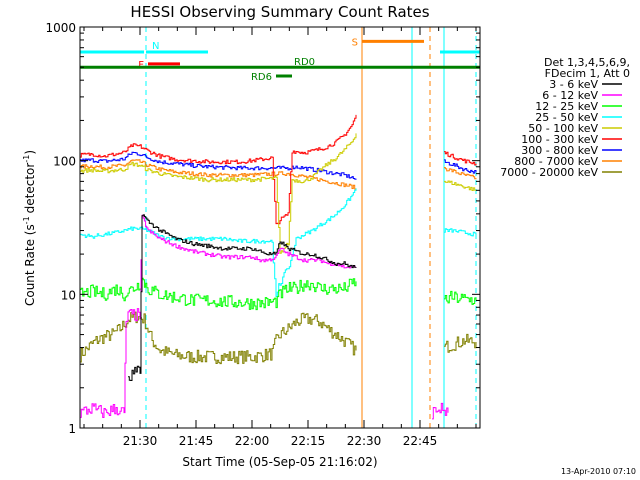 The height and width of the screenshot is (480, 640). What do you see at coordinates (587, 73) in the screenshot?
I see `legend-header: FDecim 1, Att 0` at bounding box center [587, 73].